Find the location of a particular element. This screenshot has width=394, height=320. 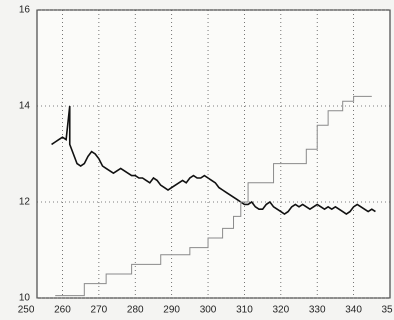

x-tick-label: 260 is located at coordinates (62, 310).